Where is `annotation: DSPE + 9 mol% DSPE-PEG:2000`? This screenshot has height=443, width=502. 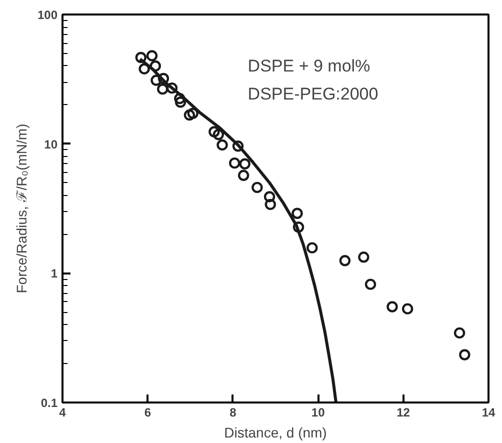
annotation: DSPE + 9 mol% DSPE-PEG:2000 is located at coordinates (313, 80).